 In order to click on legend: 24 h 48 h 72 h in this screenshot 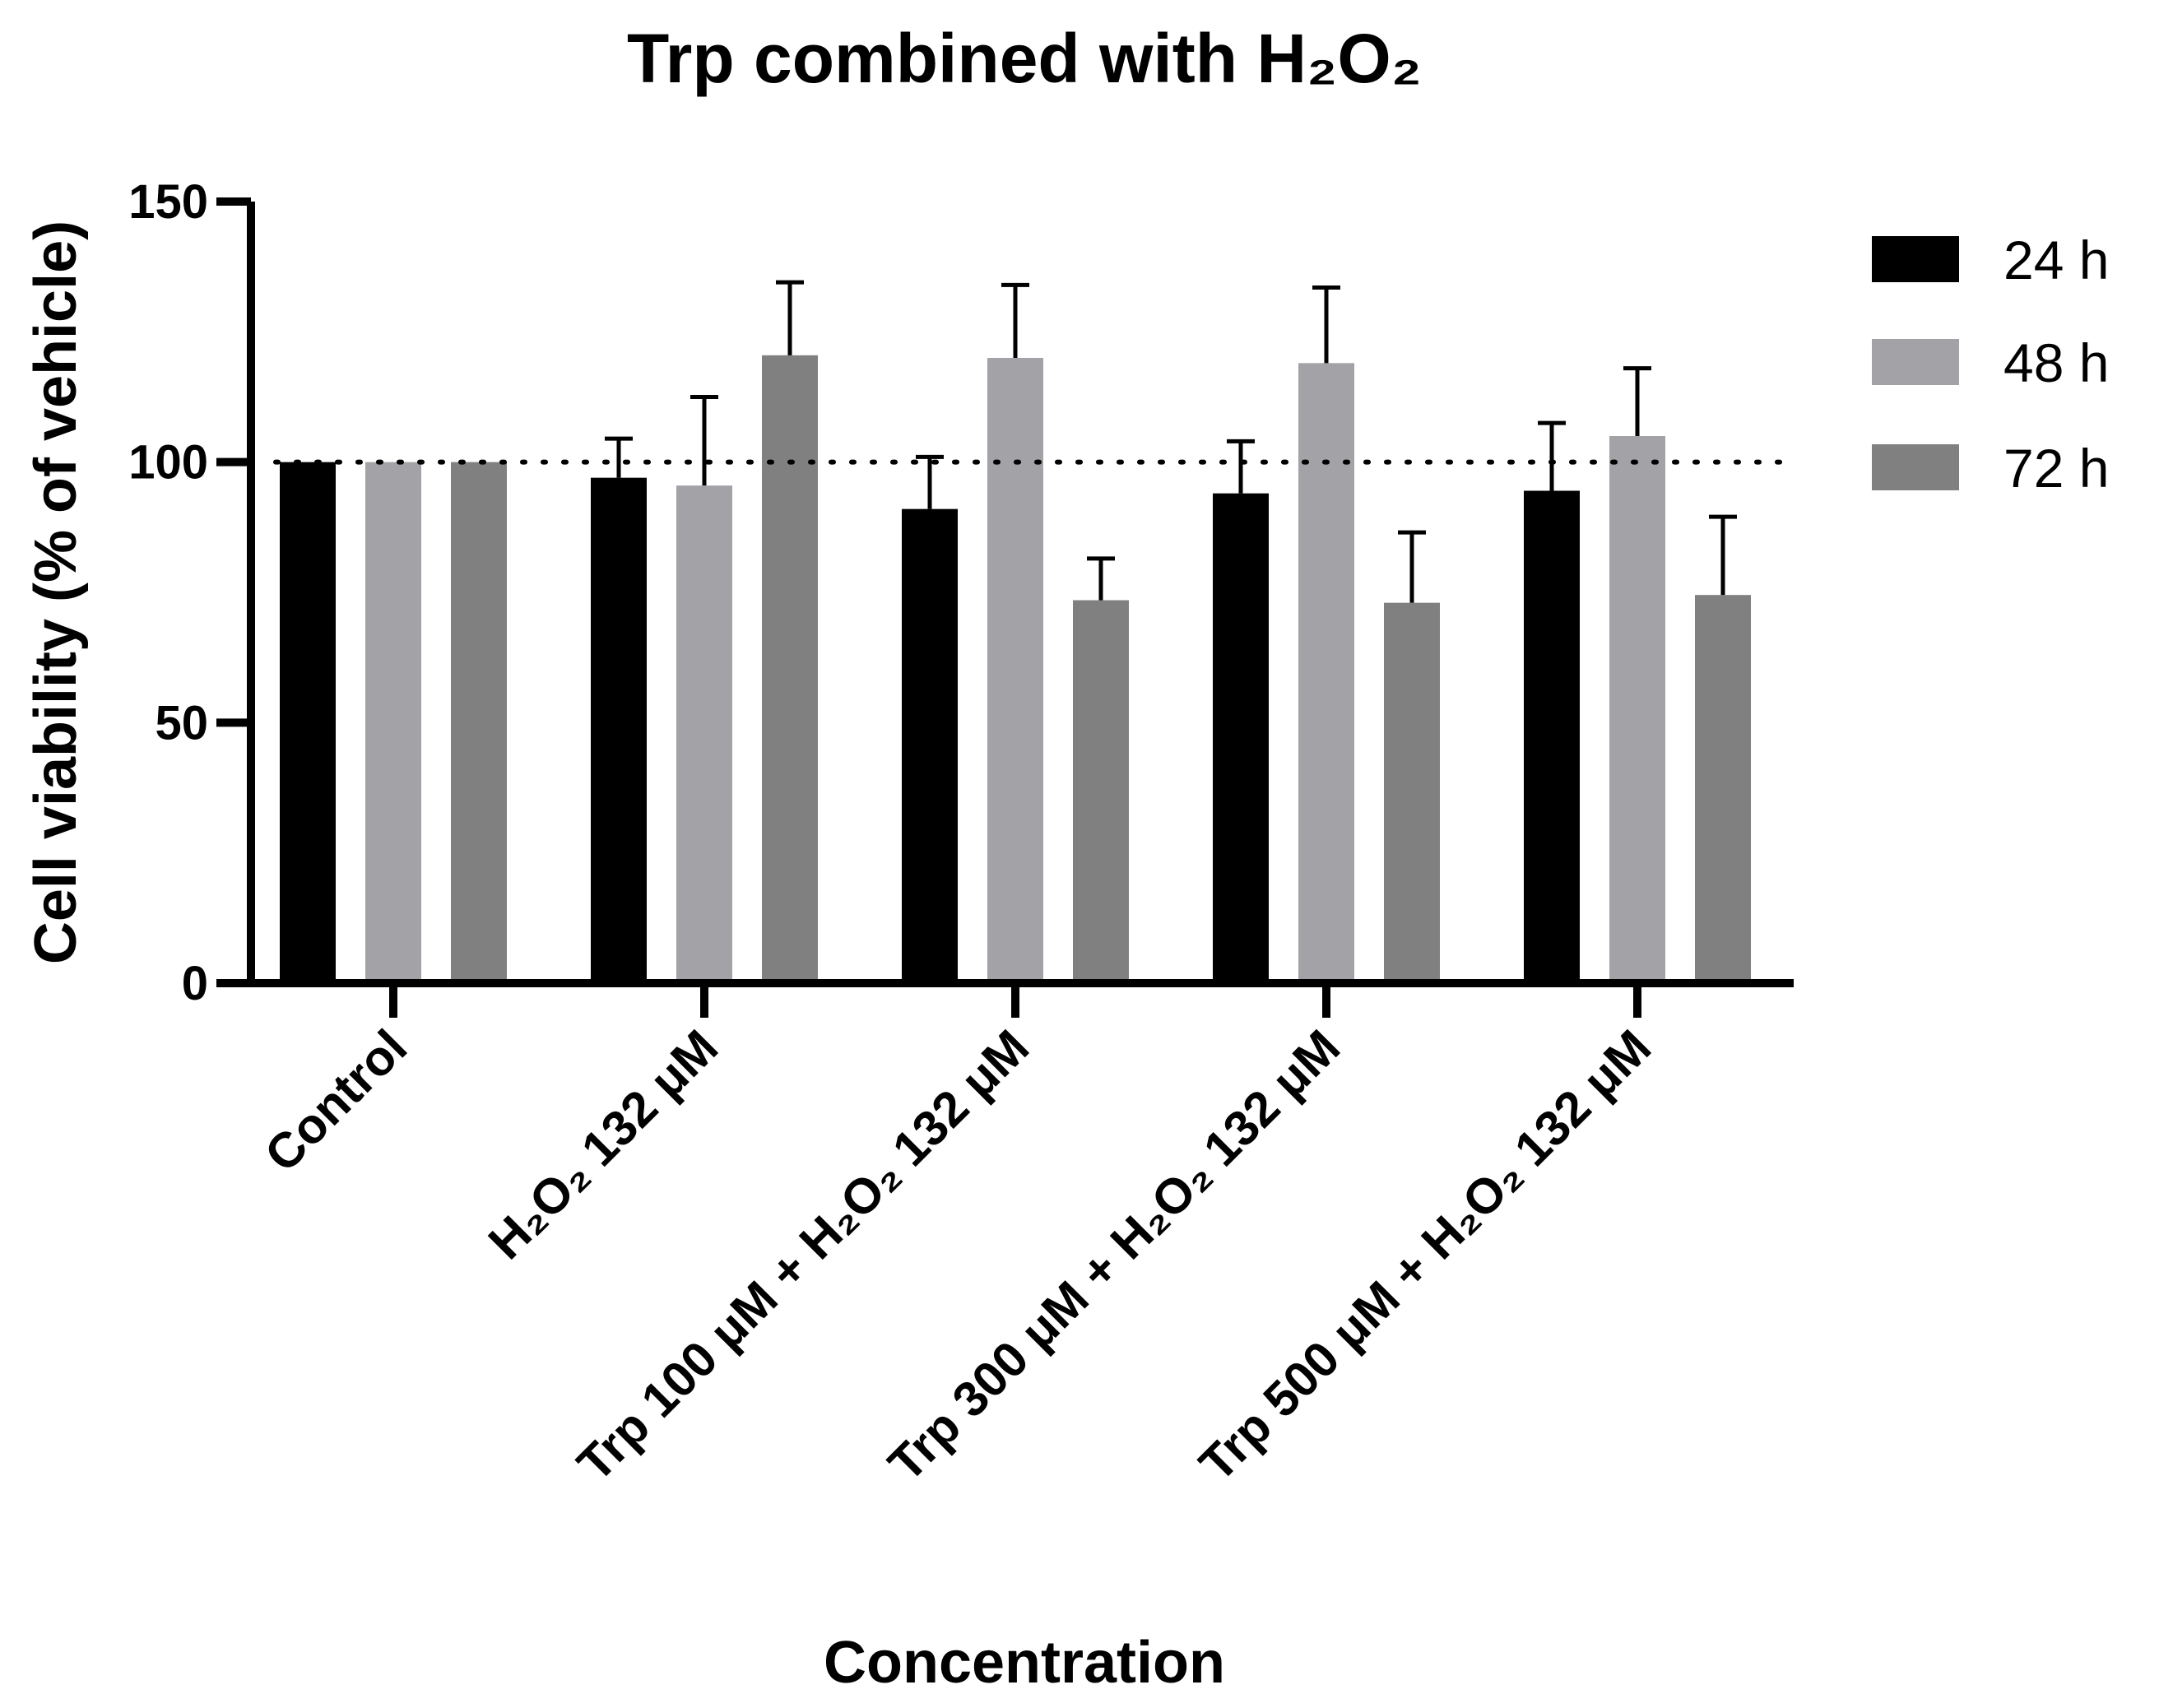, I will do `click(1990, 364)`.